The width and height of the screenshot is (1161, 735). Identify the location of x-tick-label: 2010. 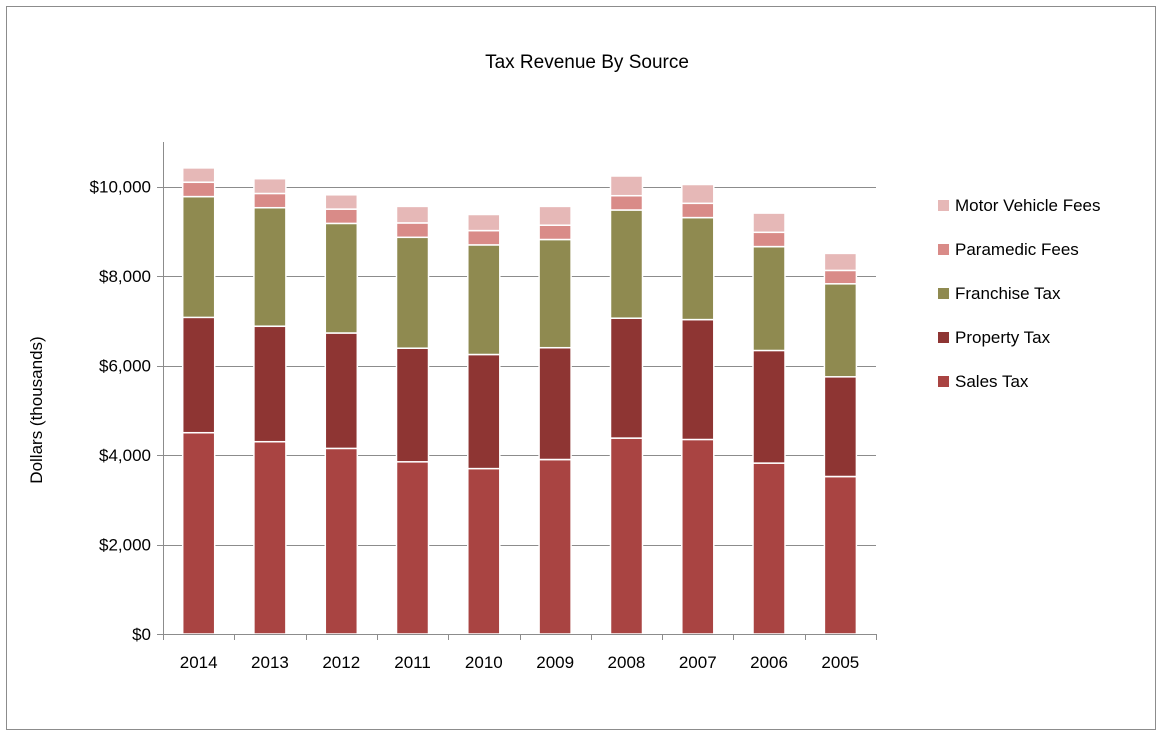
(484, 662).